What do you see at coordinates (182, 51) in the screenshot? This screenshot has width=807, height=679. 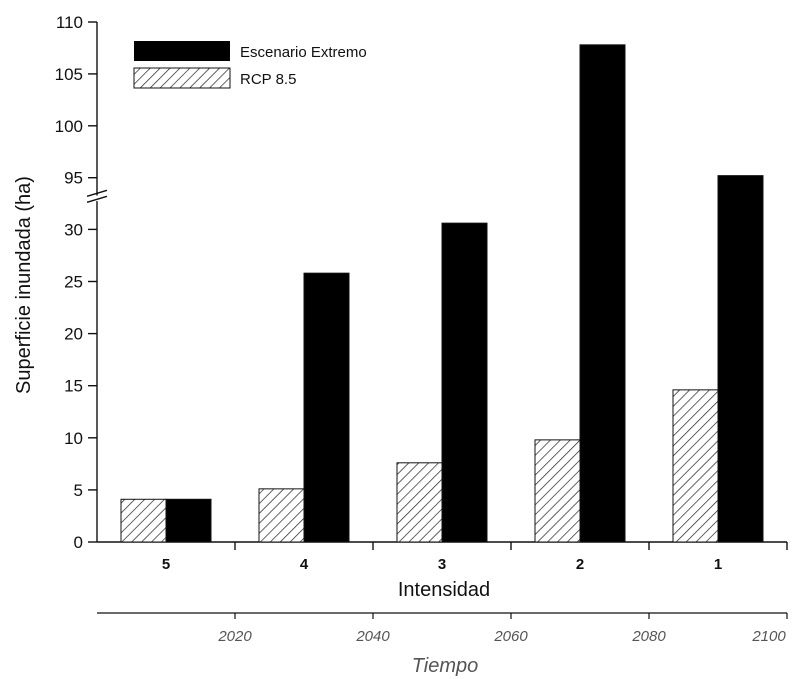 I see `legend-swatch-escenario-extremo` at bounding box center [182, 51].